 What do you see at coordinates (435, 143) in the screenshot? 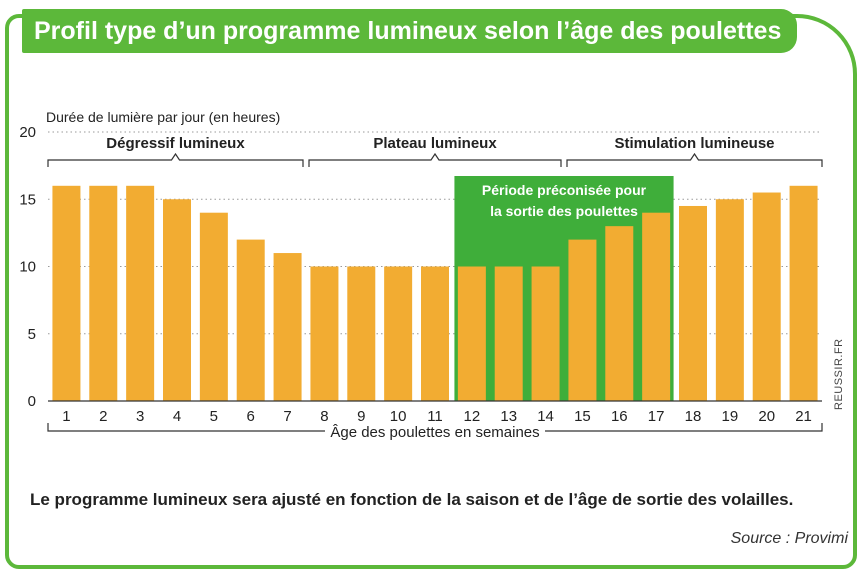
I see `phase-label: Plateau lumineux` at bounding box center [435, 143].